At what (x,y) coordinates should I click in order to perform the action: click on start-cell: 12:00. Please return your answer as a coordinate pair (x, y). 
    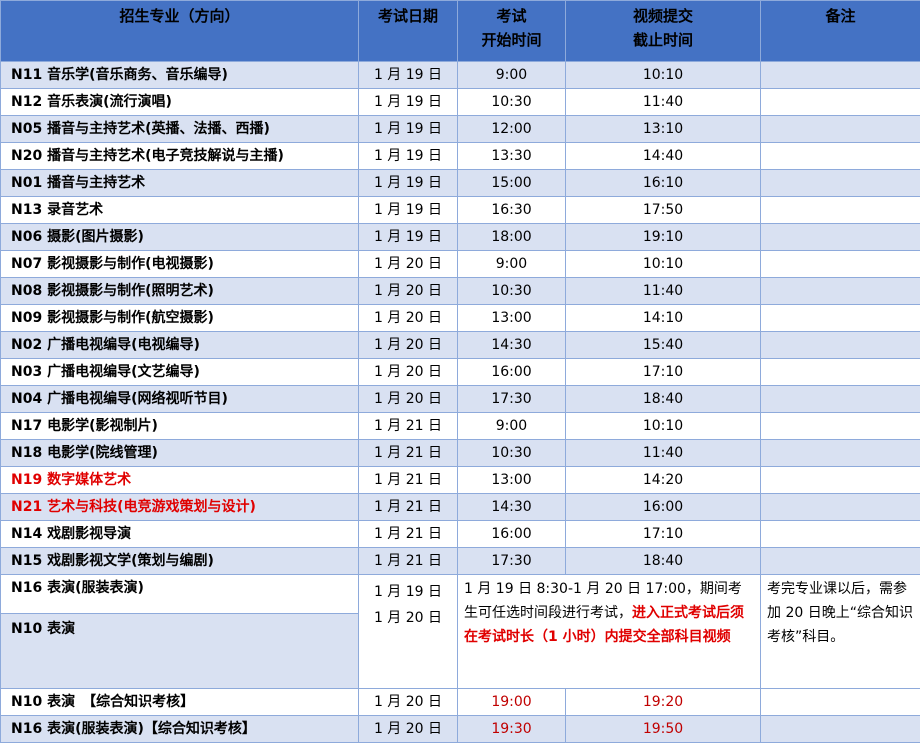
    Looking at the image, I should click on (512, 129).